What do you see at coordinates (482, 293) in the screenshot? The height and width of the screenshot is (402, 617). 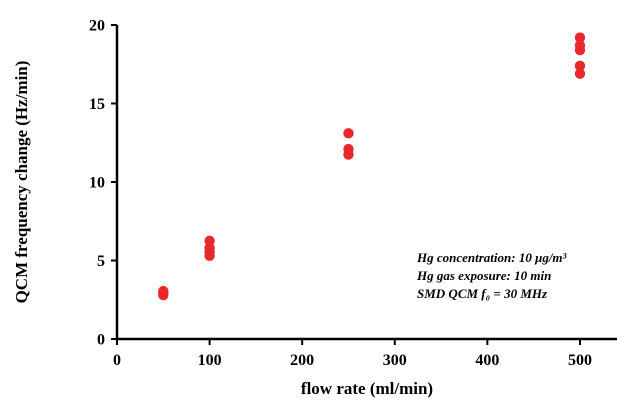 I see `annotation-line: SMD QCM f₀ = 30 MHz` at bounding box center [482, 293].